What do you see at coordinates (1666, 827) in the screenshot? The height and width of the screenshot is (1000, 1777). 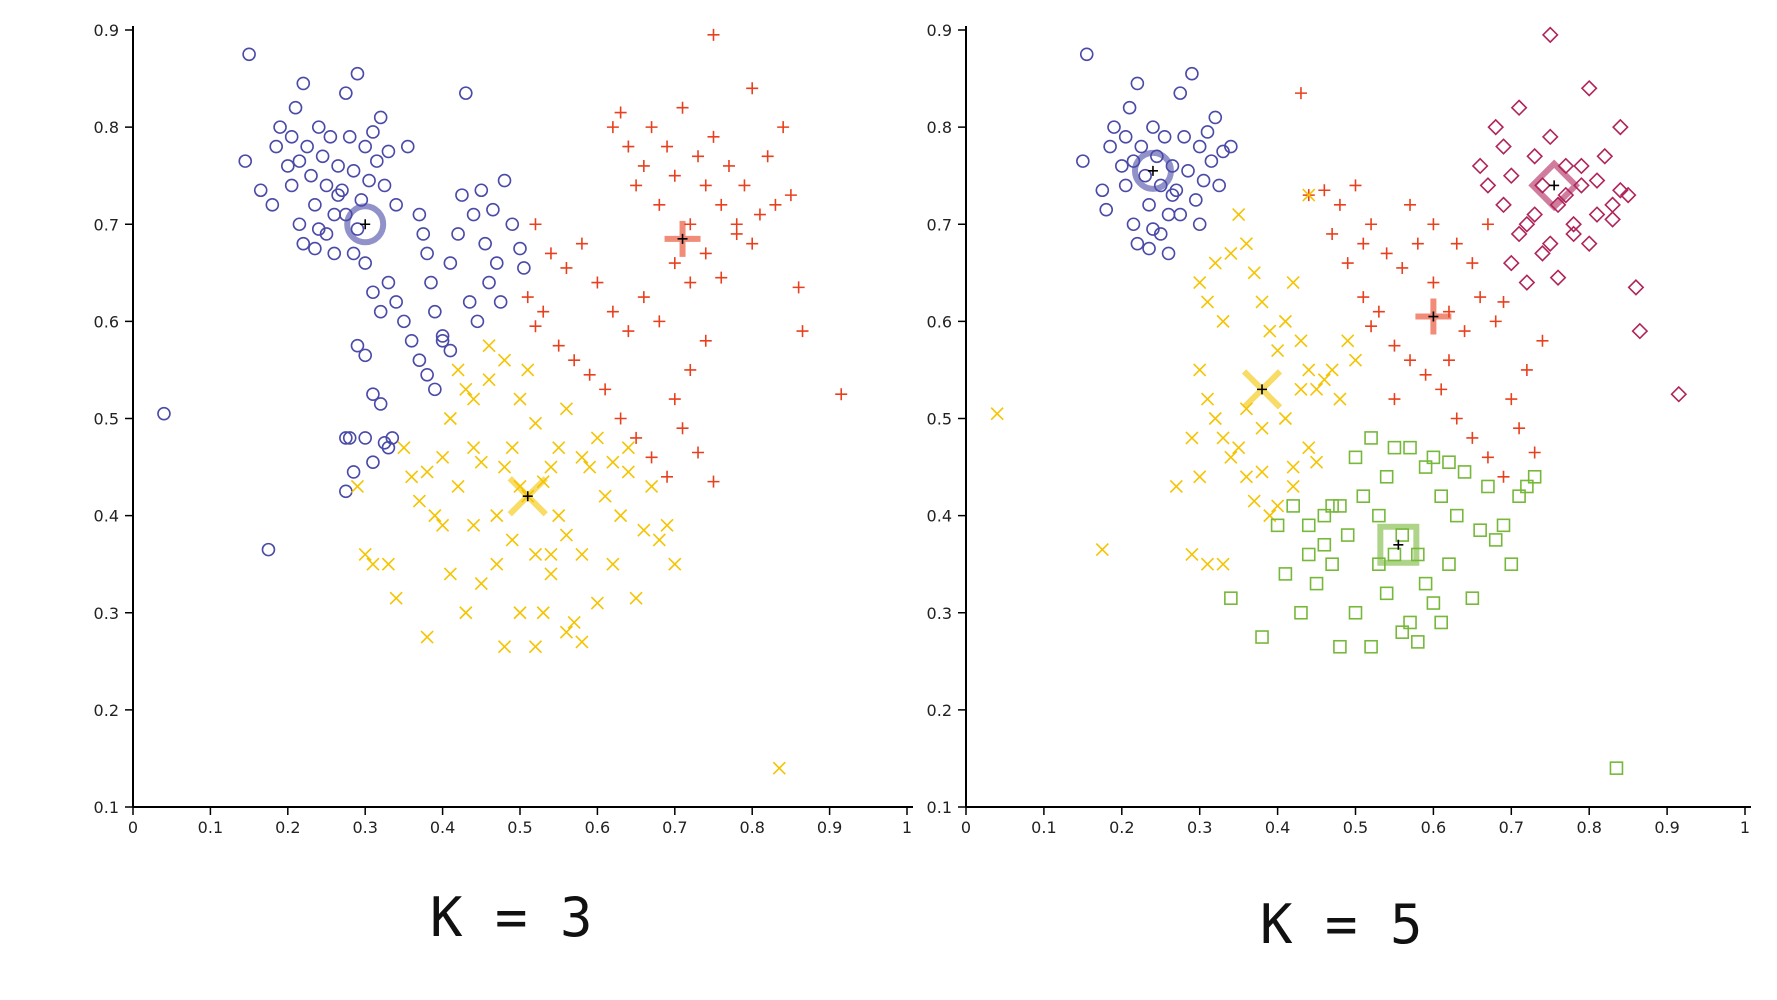 I see `x-tick-label: 0.9` at bounding box center [1666, 827].